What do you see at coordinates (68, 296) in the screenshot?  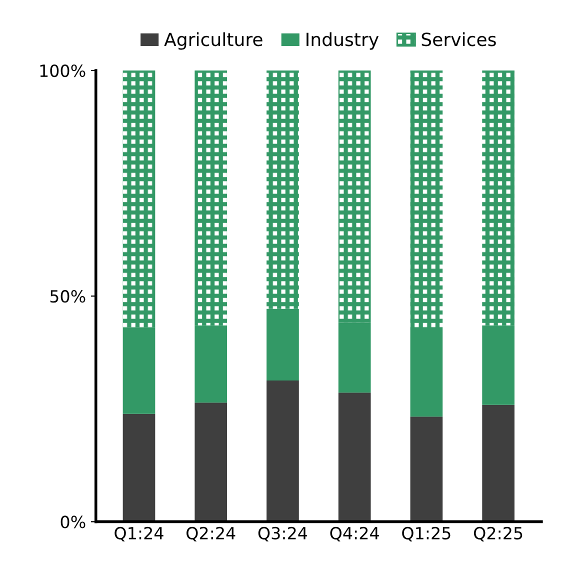 I see `y-tick-label: 50%` at bounding box center [68, 296].